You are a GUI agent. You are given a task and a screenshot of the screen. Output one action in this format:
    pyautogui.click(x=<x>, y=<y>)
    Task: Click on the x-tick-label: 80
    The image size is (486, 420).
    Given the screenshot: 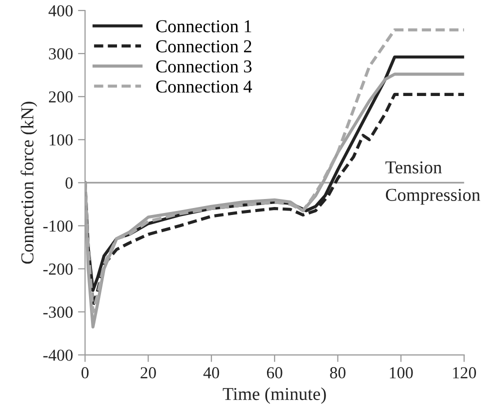 What is the action you would take?
    pyautogui.click(x=338, y=372)
    